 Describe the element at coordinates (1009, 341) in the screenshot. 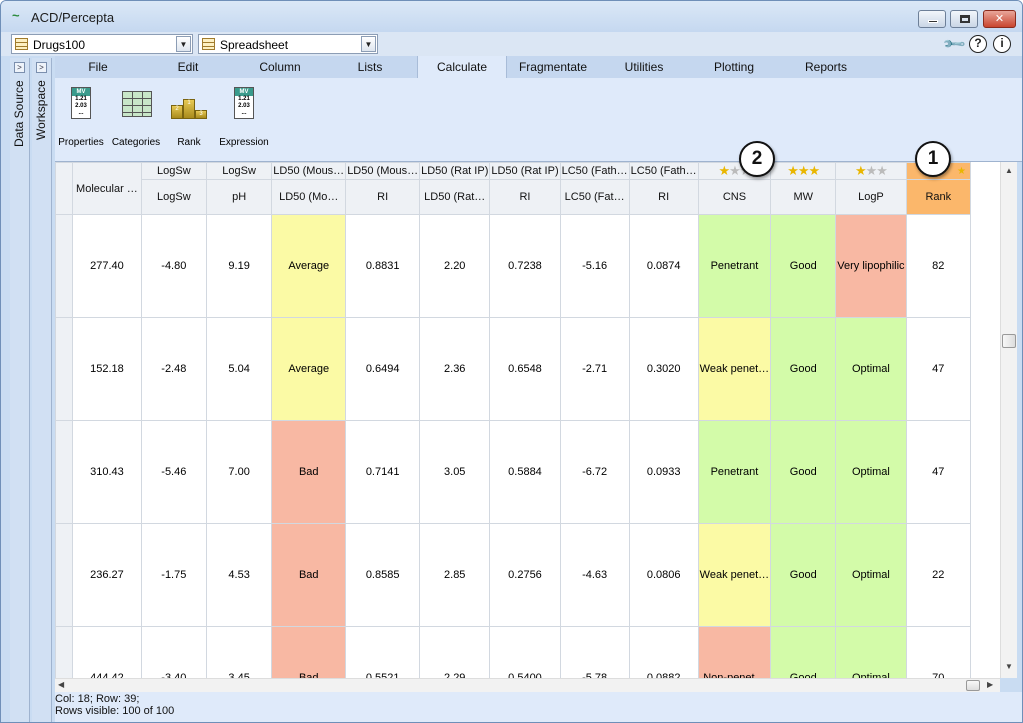

I see `vertical-scroll-thumb` at that location.